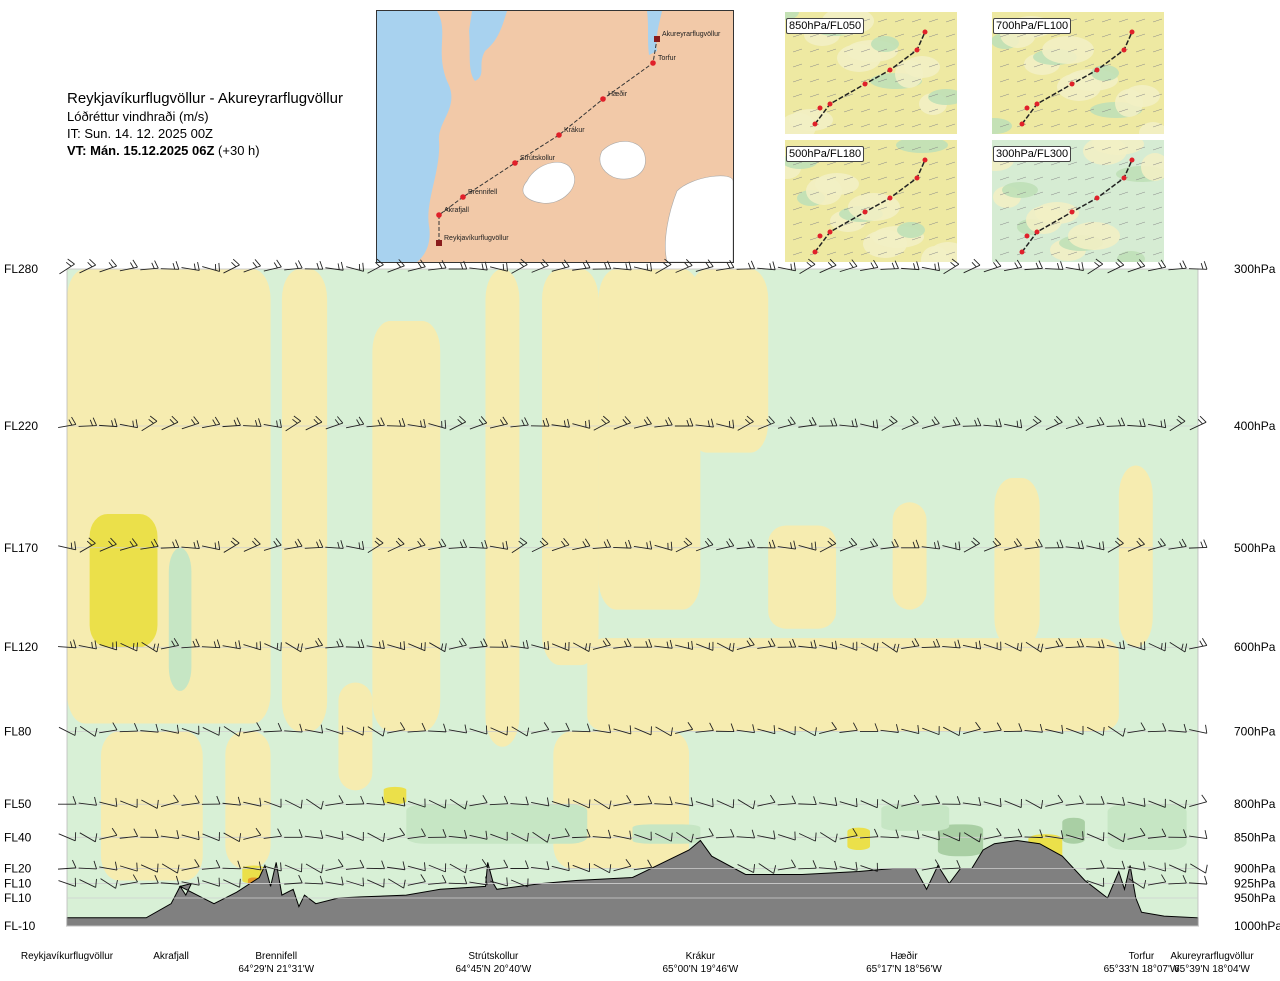  What do you see at coordinates (1032, 26) in the screenshot?
I see `level-map-700-label: 700hPa/FL100` at bounding box center [1032, 26].